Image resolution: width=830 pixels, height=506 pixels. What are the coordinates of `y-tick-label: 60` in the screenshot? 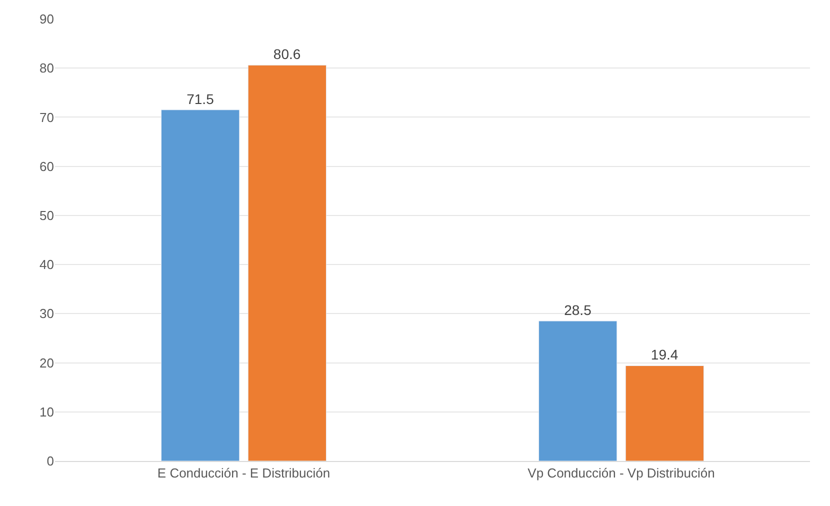 It's located at (47, 166).